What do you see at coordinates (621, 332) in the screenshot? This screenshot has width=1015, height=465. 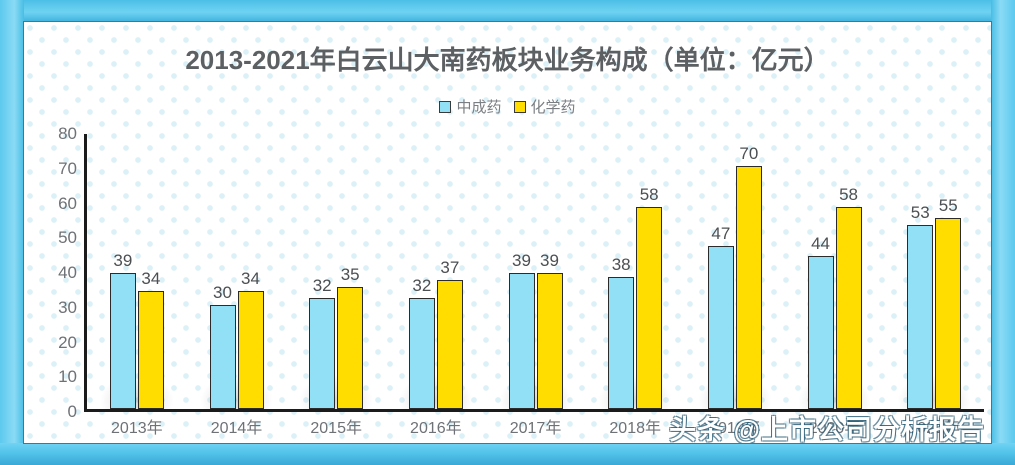 I see `bar: 38` at bounding box center [621, 332].